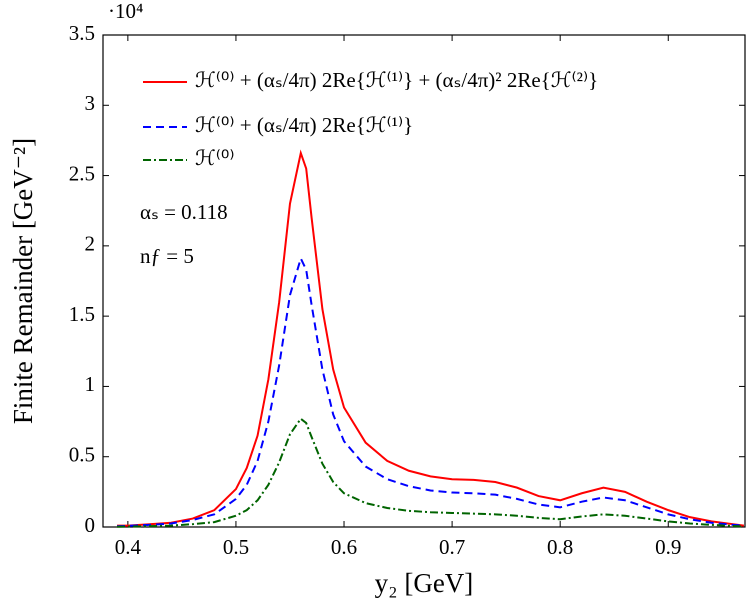 Image resolution: width=747 pixels, height=607 pixels. I want to click on y-tick-label: 1.5, so click(82, 314).